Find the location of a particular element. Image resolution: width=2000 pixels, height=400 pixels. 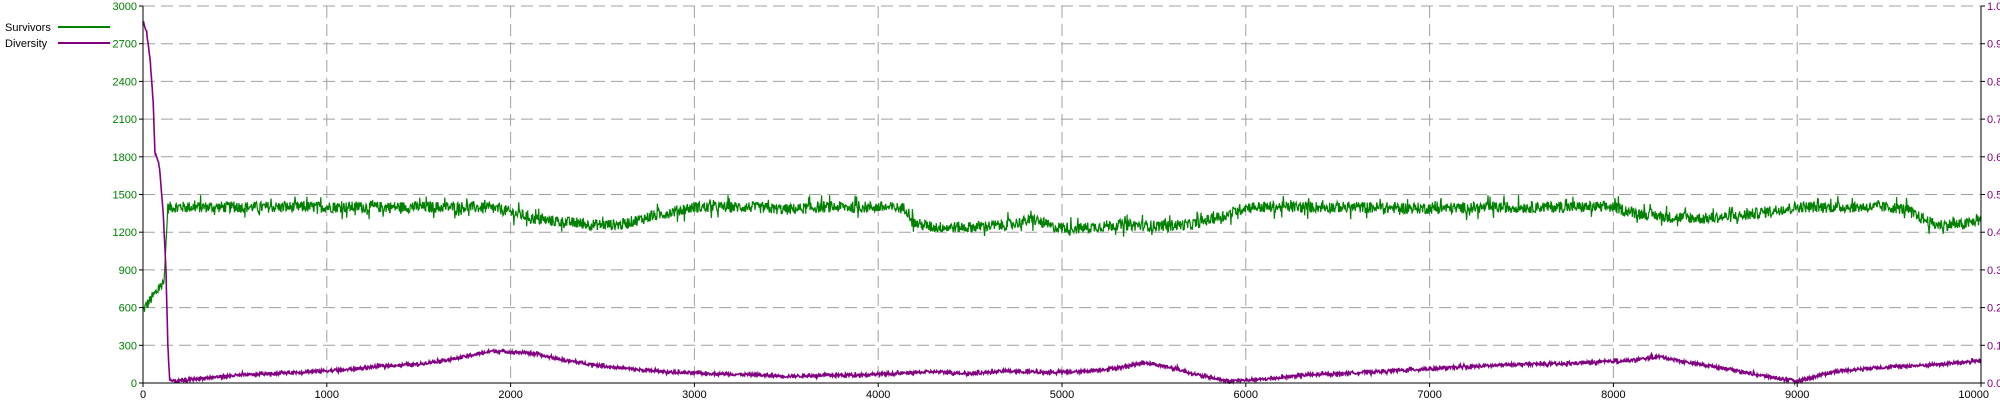

legend-label-survivors: Survivors is located at coordinates (28, 28).